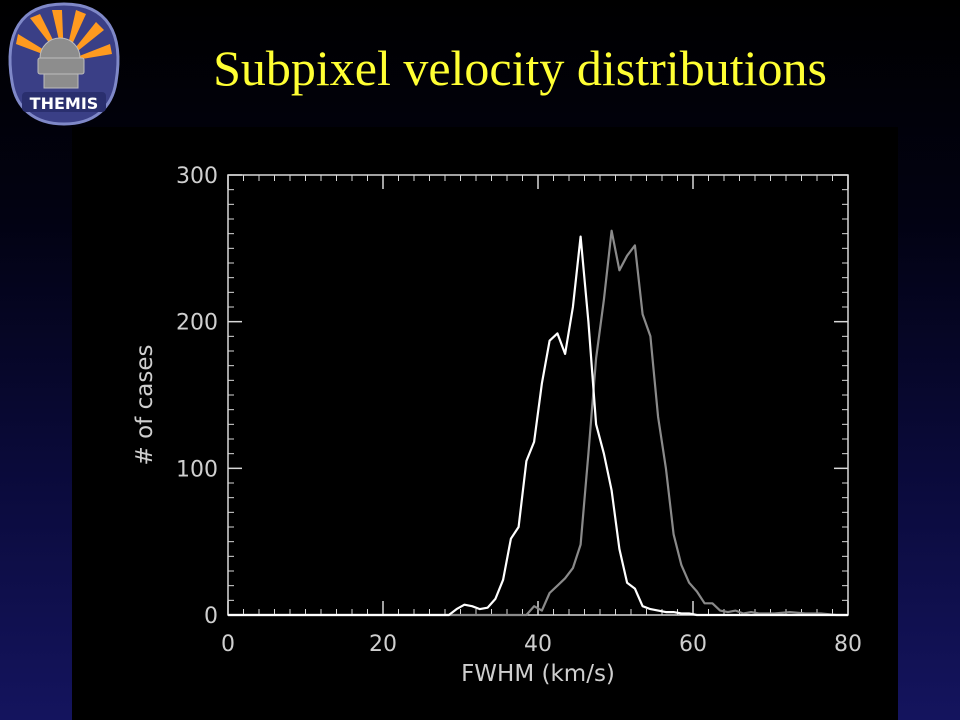 The height and width of the screenshot is (720, 960). I want to click on logo-text-band, so click(64, 102).